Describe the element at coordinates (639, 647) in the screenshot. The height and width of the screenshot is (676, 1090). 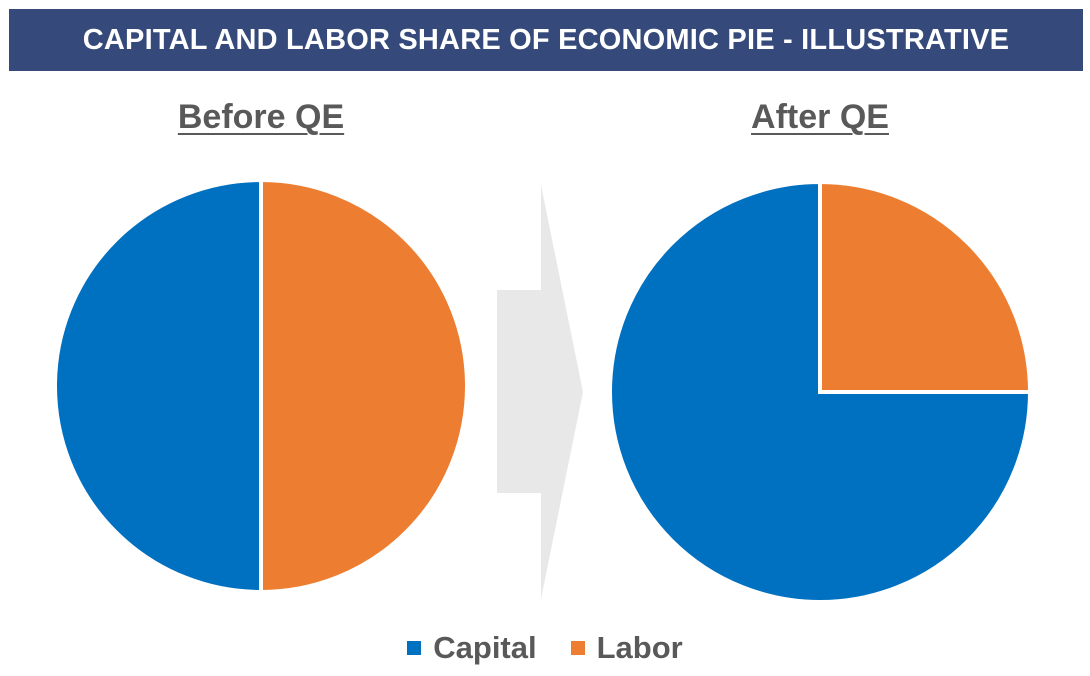
I see `legend-label-labor: Labor` at that location.